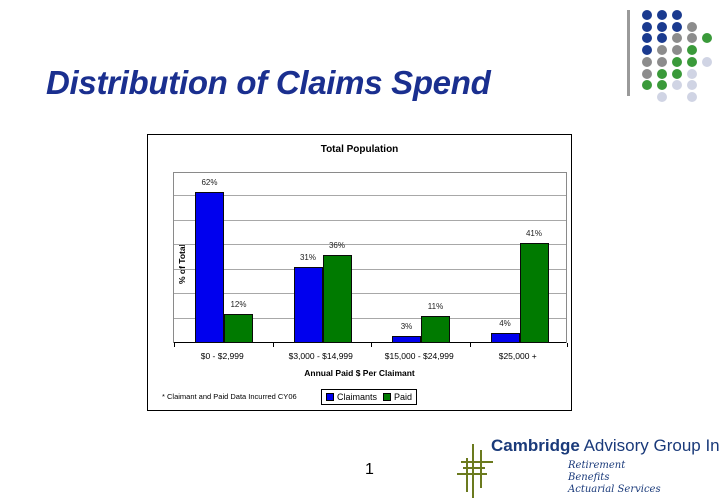 Image resolution: width=720 pixels, height=504 pixels. Describe the element at coordinates (268, 82) in the screenshot. I see `slide-title: Distribution of Claims Spend` at that location.